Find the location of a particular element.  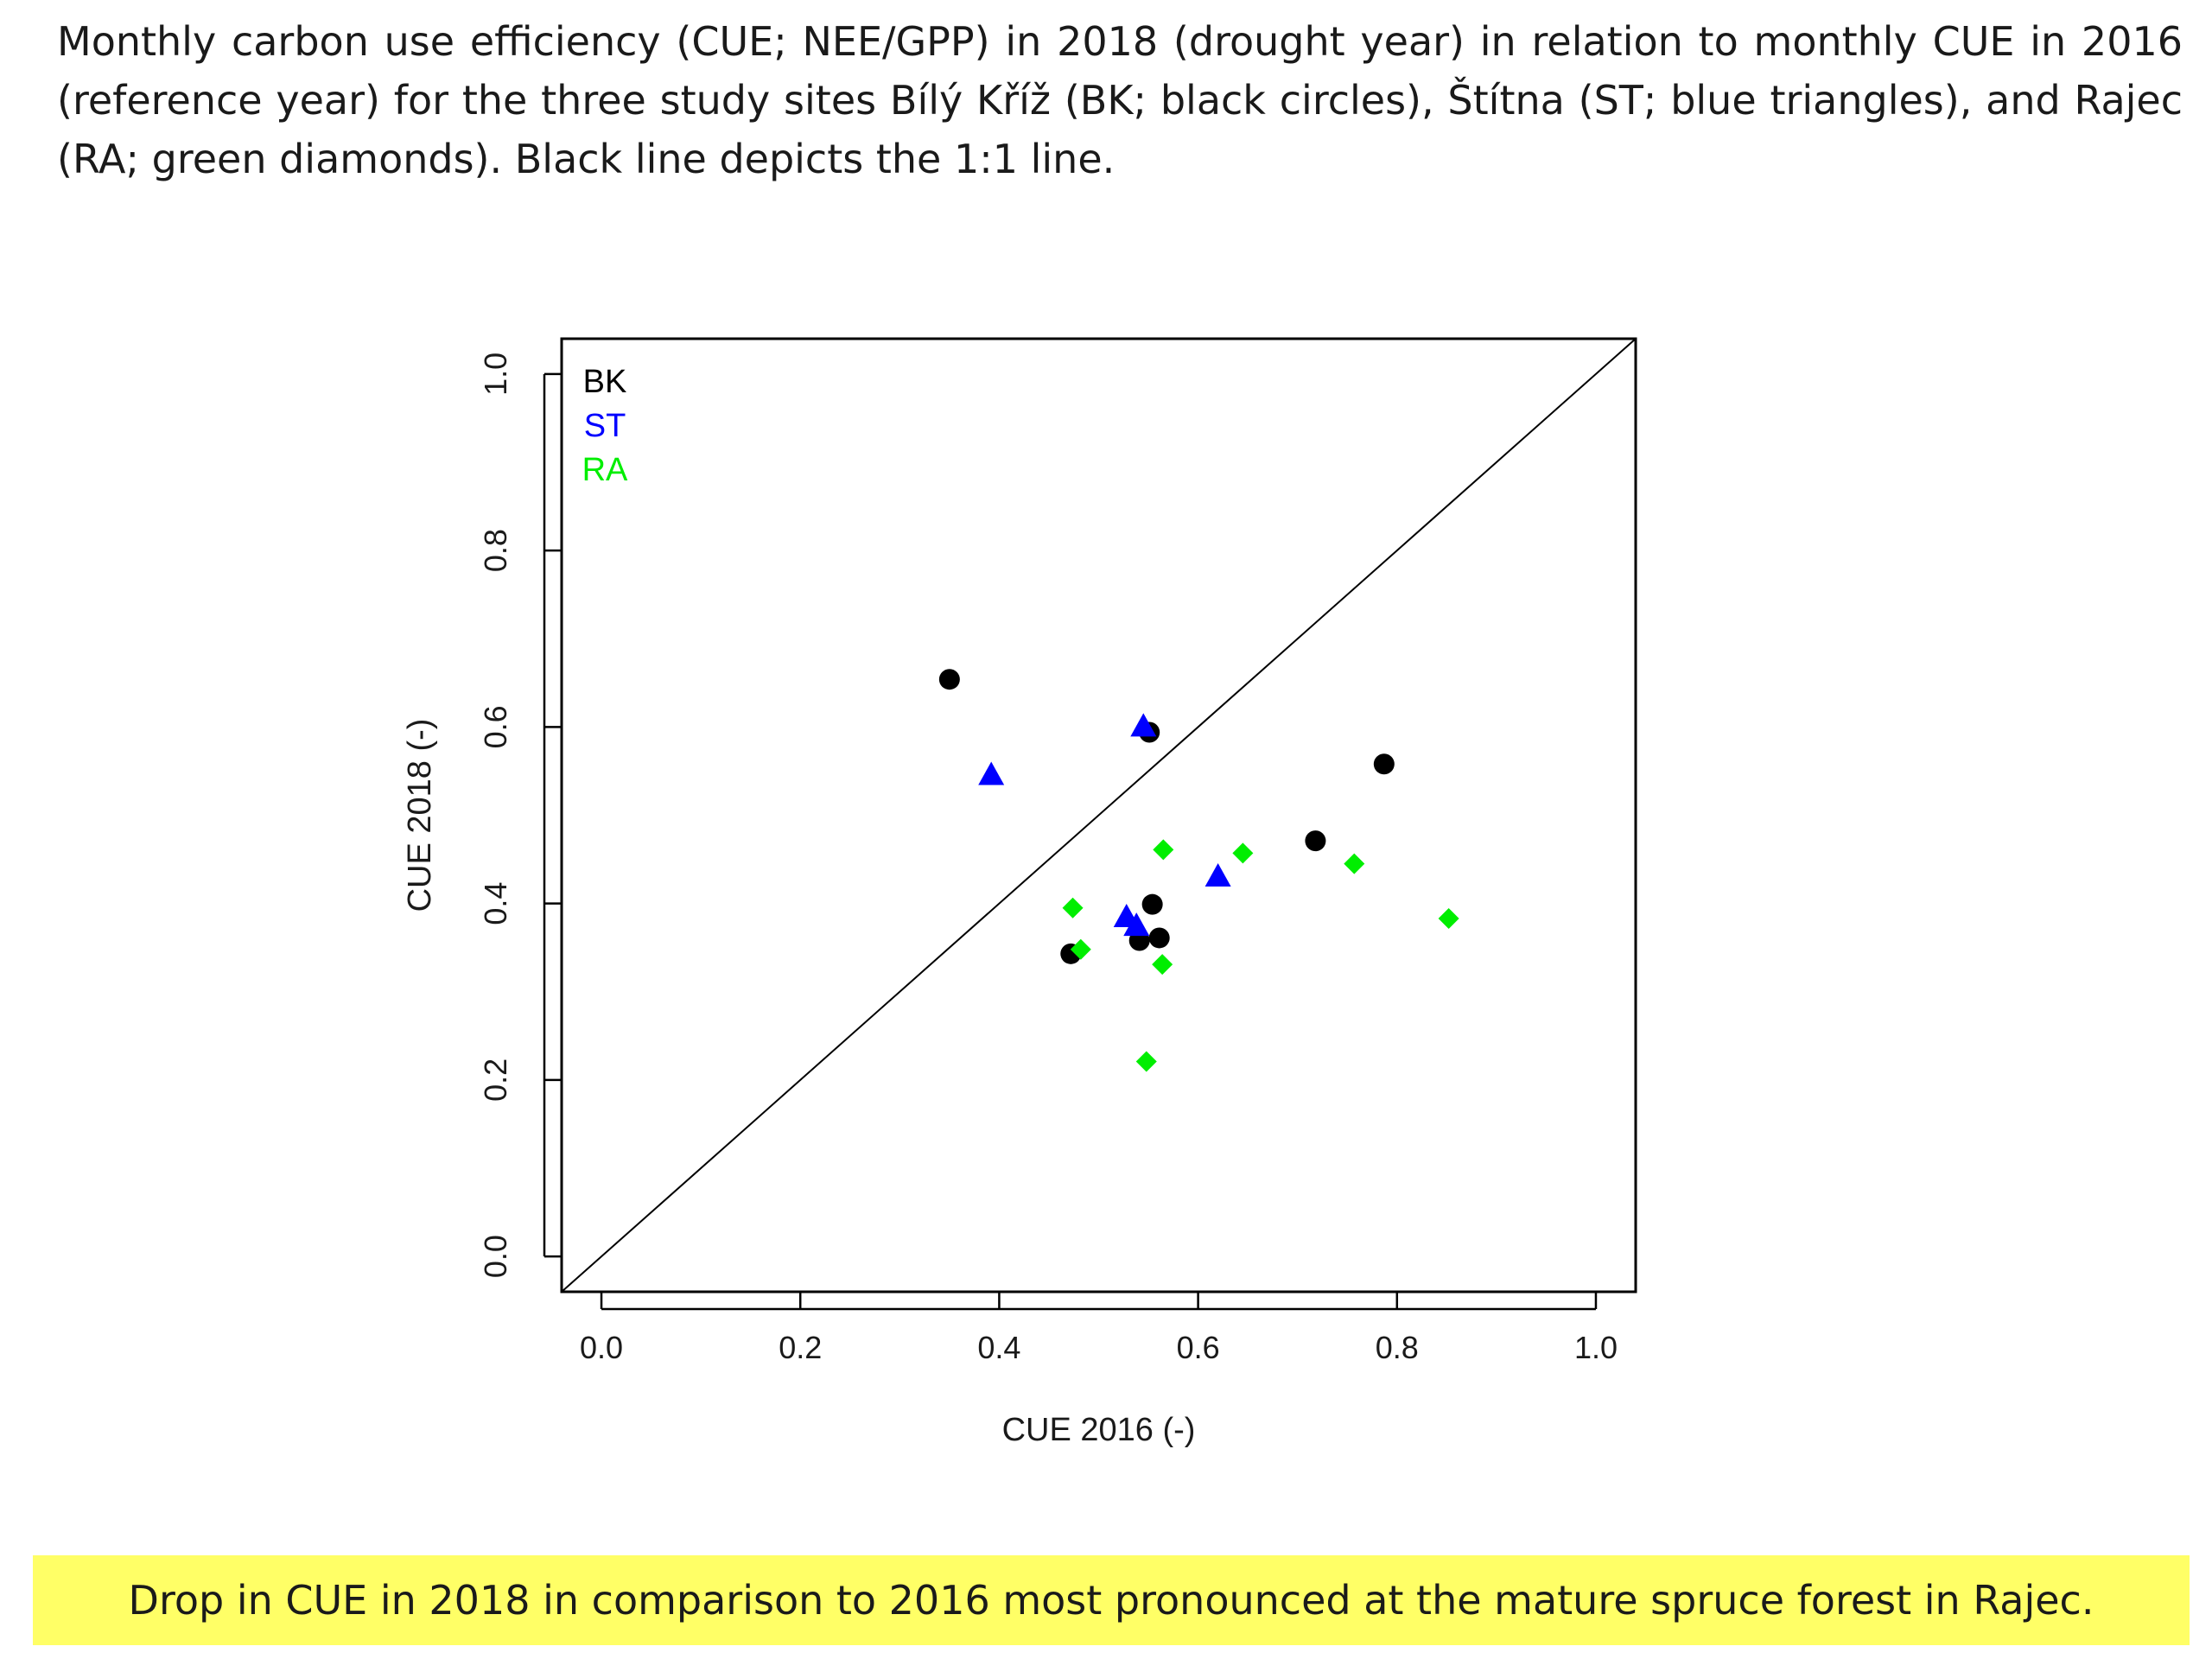

y-tick-label: 1.0 is located at coordinates (495, 374).